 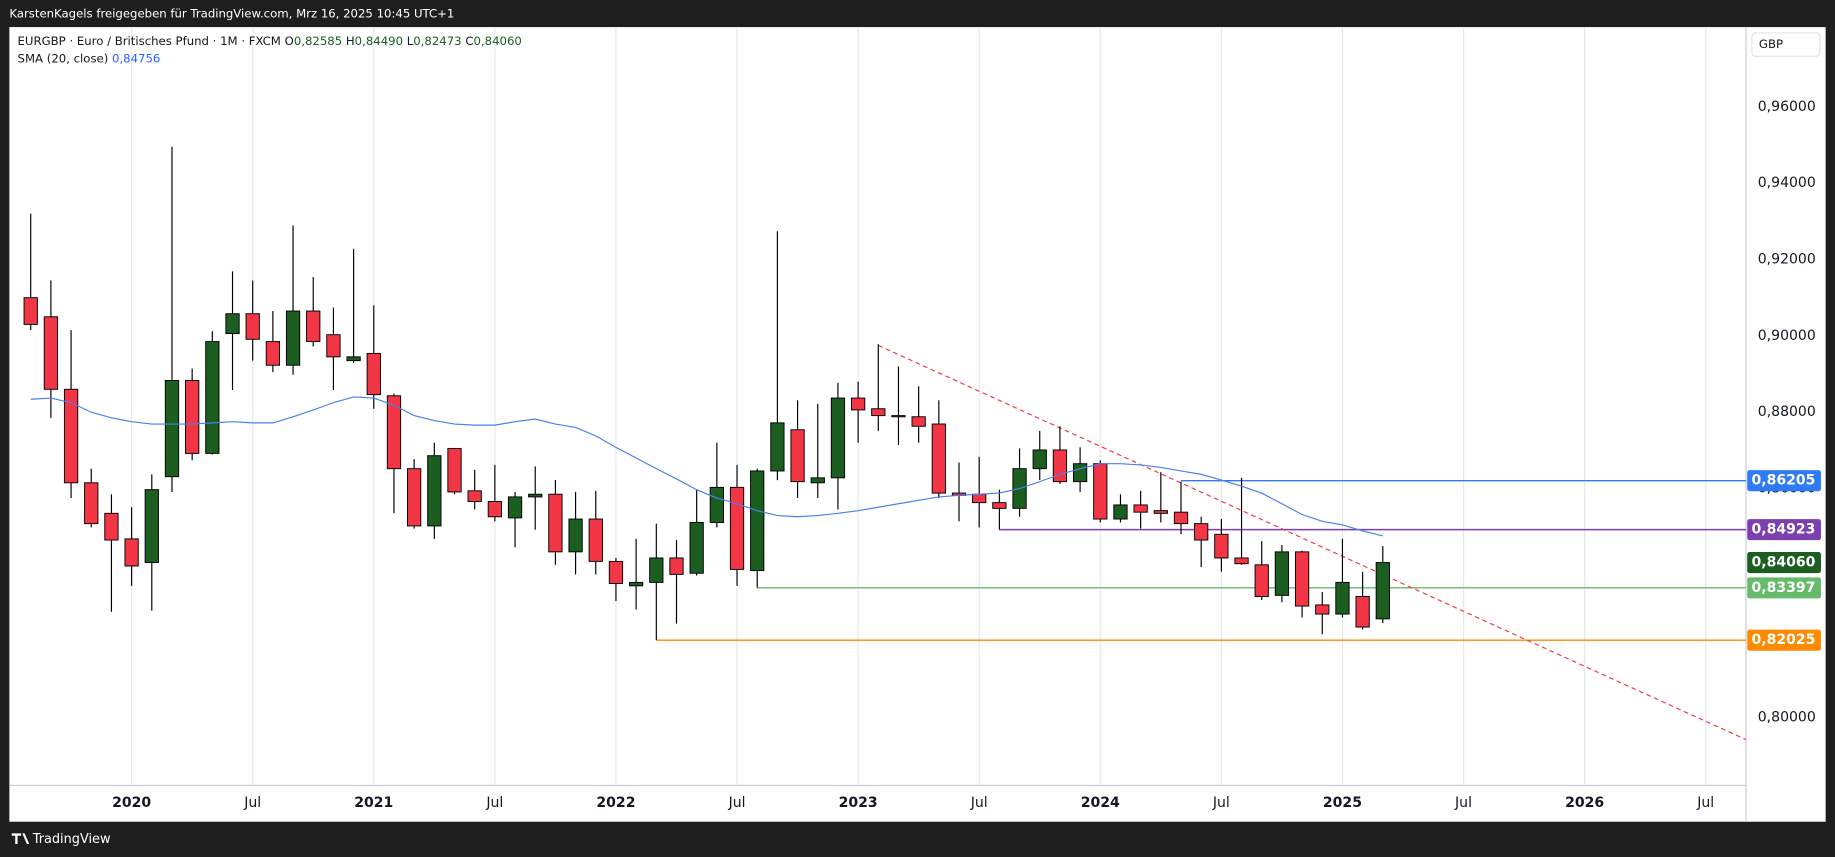 What do you see at coordinates (318, 41) in the screenshot?
I see `ohlc-value: 0,82585` at bounding box center [318, 41].